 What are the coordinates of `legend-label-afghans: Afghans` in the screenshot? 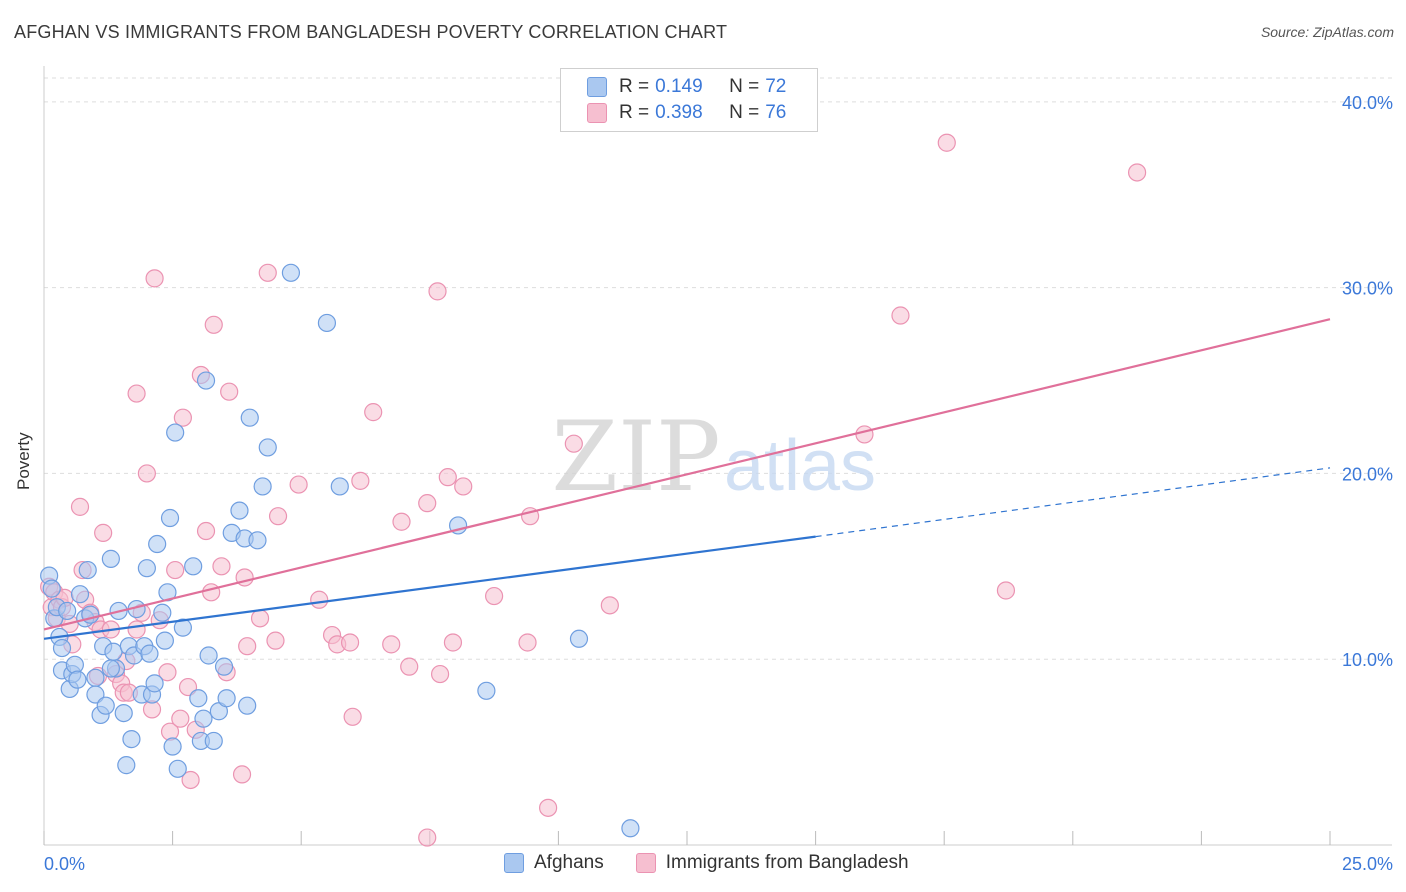 It's located at (569, 862).